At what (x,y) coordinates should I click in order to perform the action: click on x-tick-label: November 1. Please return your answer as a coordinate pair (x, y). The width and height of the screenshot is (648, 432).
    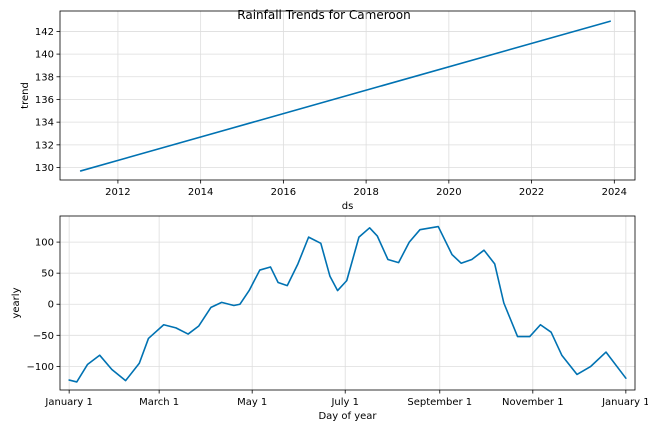
    Looking at the image, I should click on (533, 402).